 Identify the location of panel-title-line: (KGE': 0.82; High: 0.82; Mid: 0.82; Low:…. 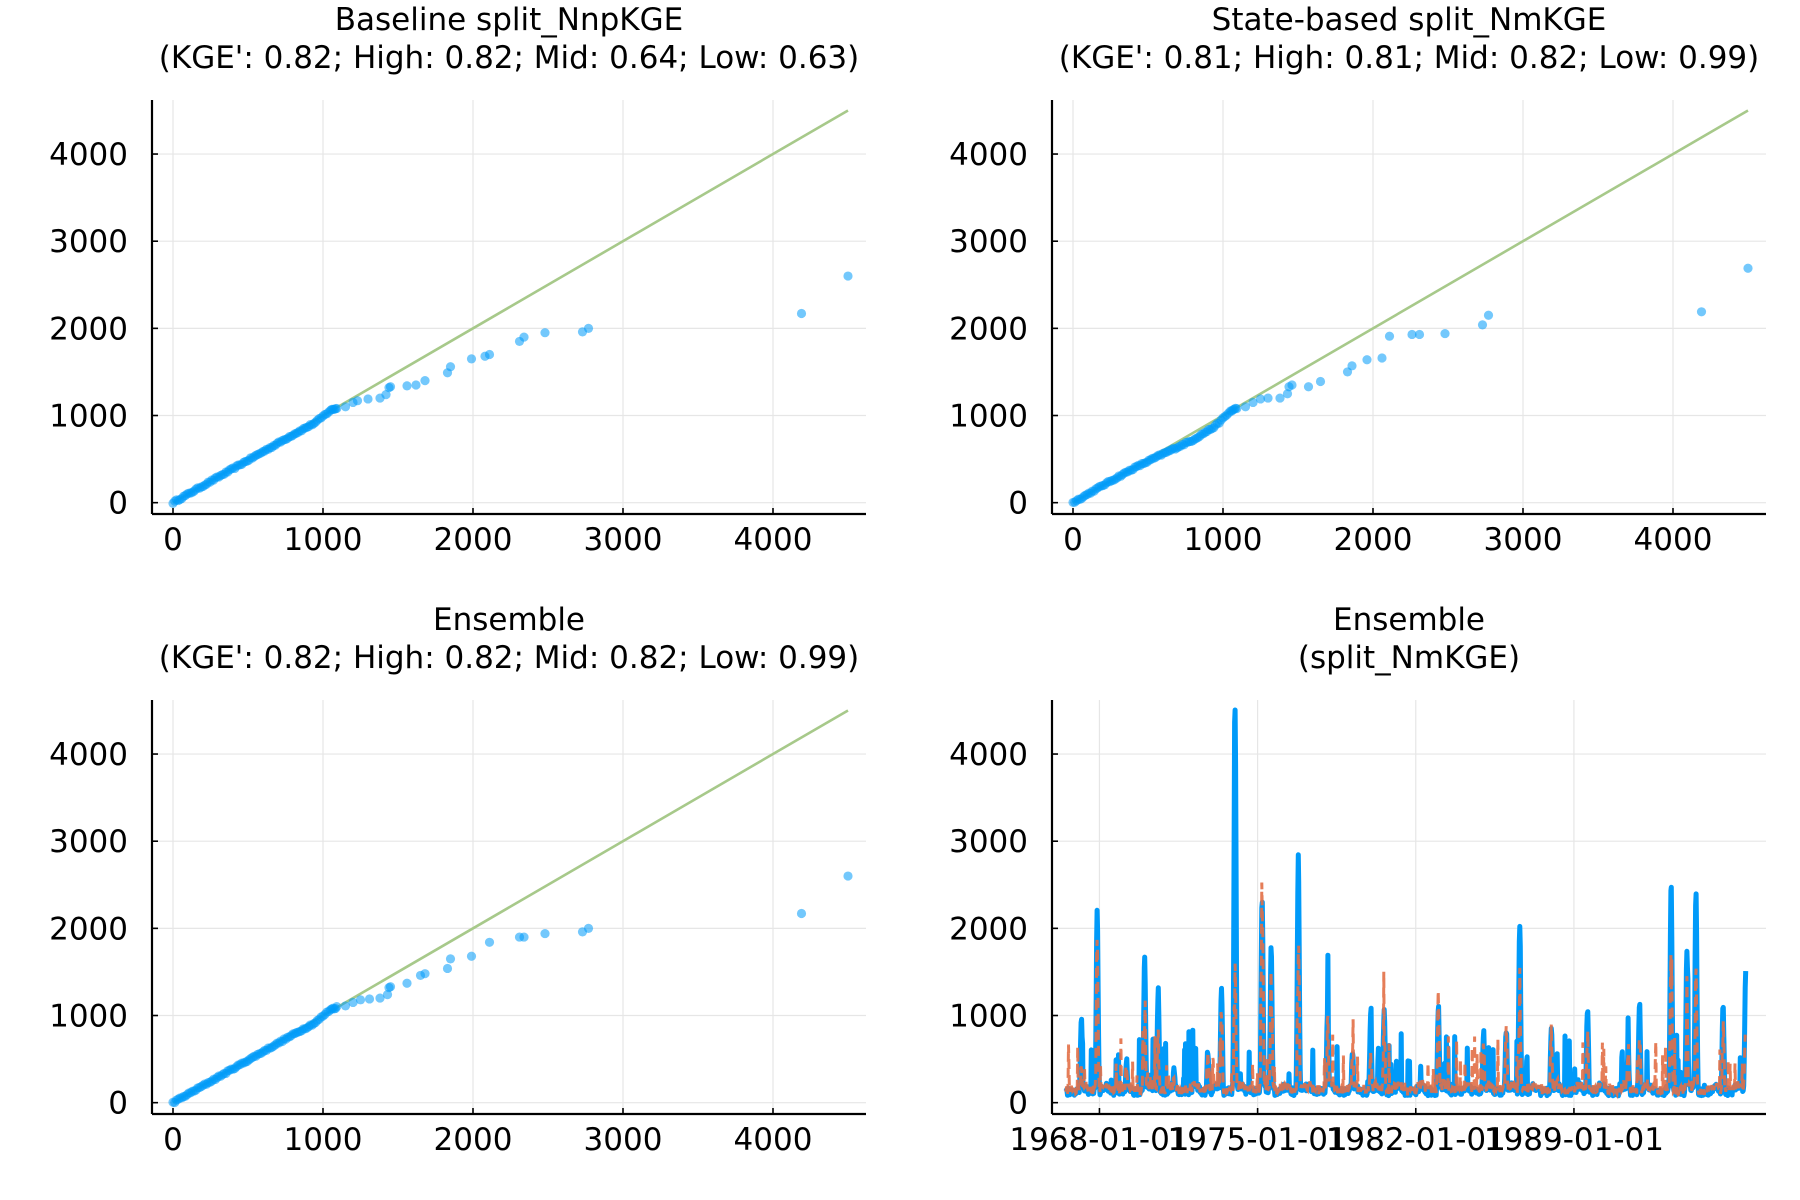
(509, 658).